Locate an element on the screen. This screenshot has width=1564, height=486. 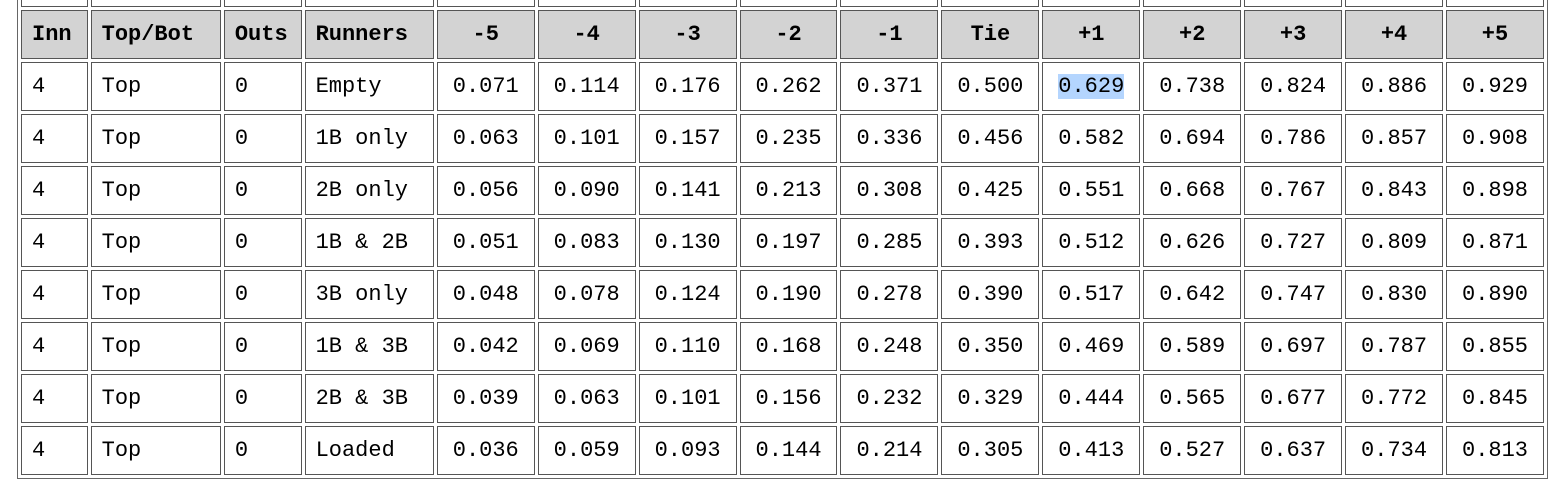
cell-text: 0.738 is located at coordinates (1192, 86).